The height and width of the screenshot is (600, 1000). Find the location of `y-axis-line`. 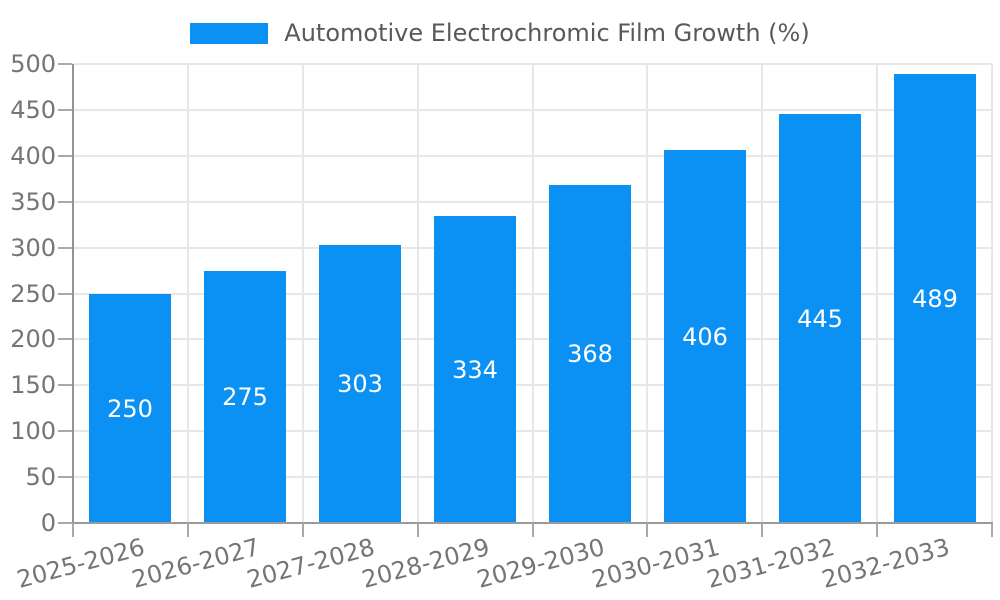

y-axis-line is located at coordinates (73, 293).